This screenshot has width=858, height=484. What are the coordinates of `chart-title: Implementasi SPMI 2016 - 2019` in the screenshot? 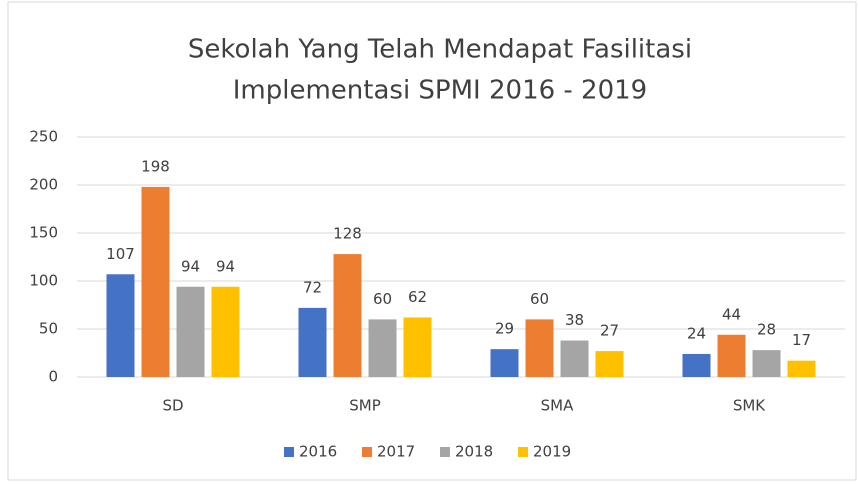 It's located at (440, 91).